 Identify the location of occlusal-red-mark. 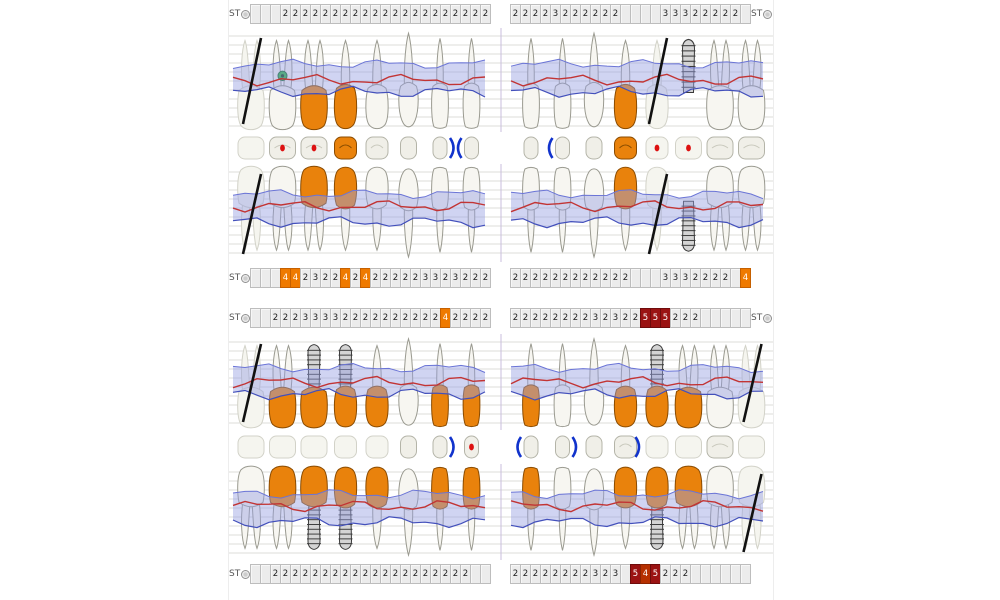
(282, 148).